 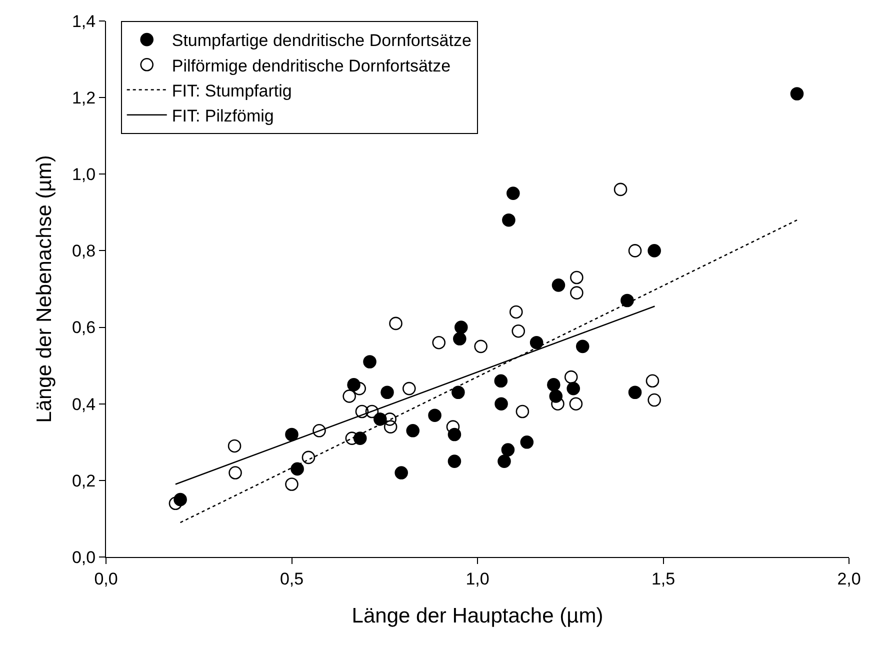 What do you see at coordinates (84, 404) in the screenshot?
I see `y-tick-label: 0,4` at bounding box center [84, 404].